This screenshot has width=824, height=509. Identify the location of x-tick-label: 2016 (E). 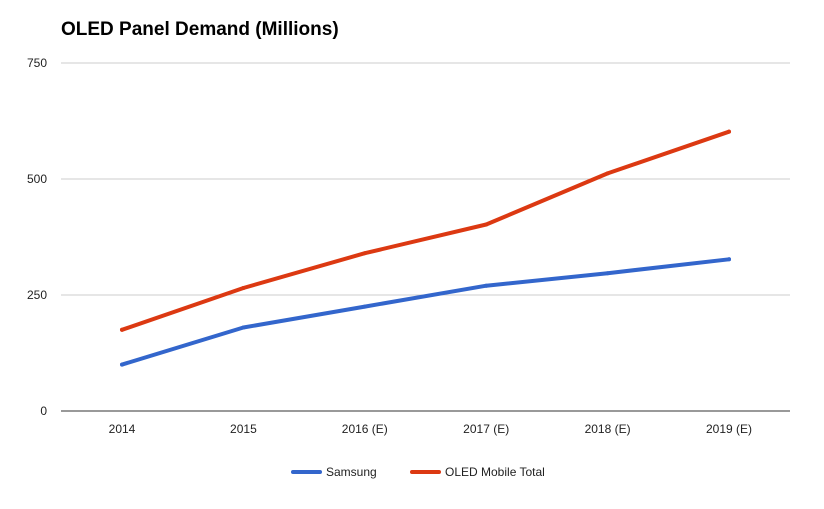
(365, 429).